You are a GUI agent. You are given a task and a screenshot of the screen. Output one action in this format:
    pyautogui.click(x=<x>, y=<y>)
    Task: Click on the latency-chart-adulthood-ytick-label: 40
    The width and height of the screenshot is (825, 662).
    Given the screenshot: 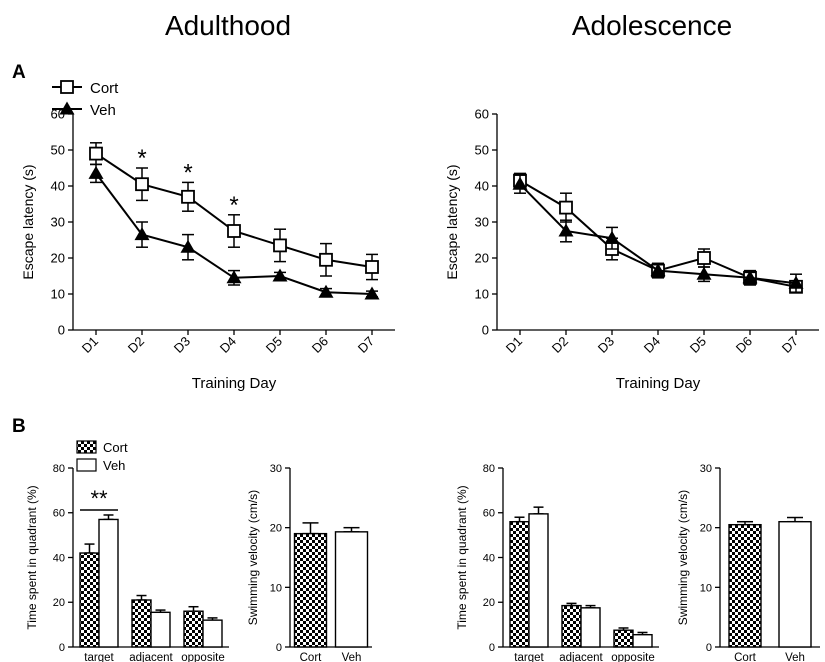 What is the action you would take?
    pyautogui.click(x=58, y=186)
    